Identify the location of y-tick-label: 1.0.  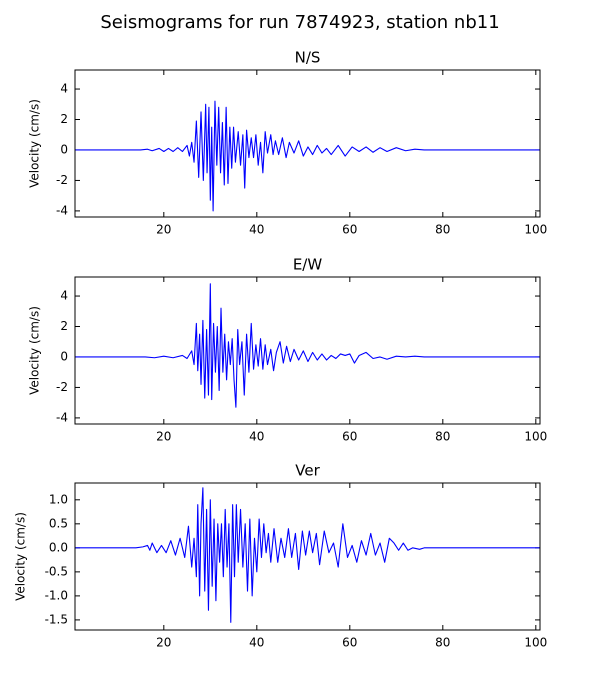
(58, 499).